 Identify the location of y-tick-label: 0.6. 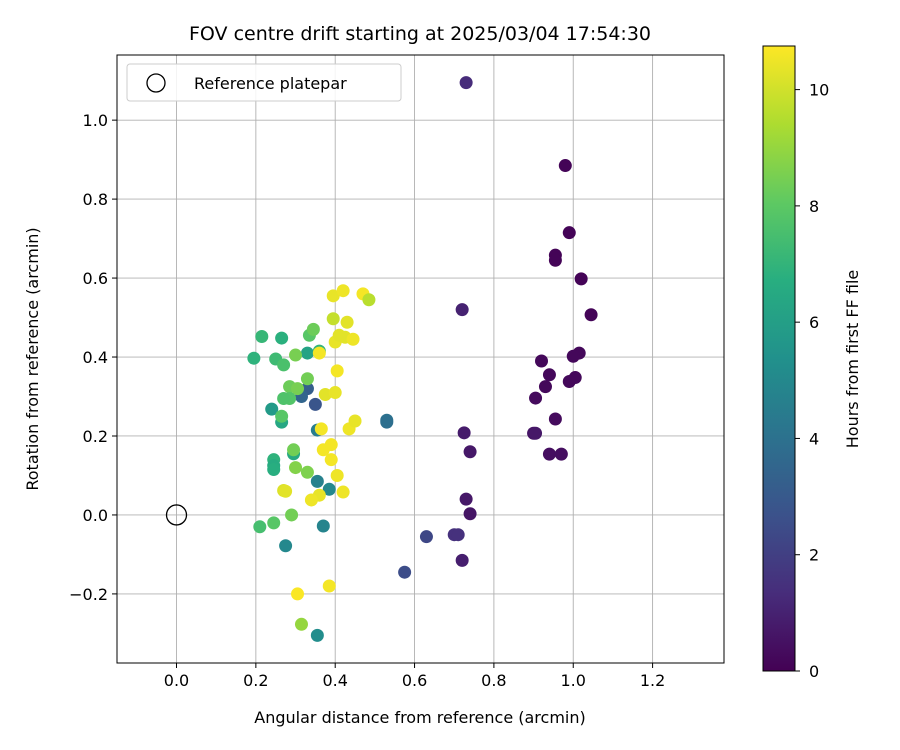
(95, 278).